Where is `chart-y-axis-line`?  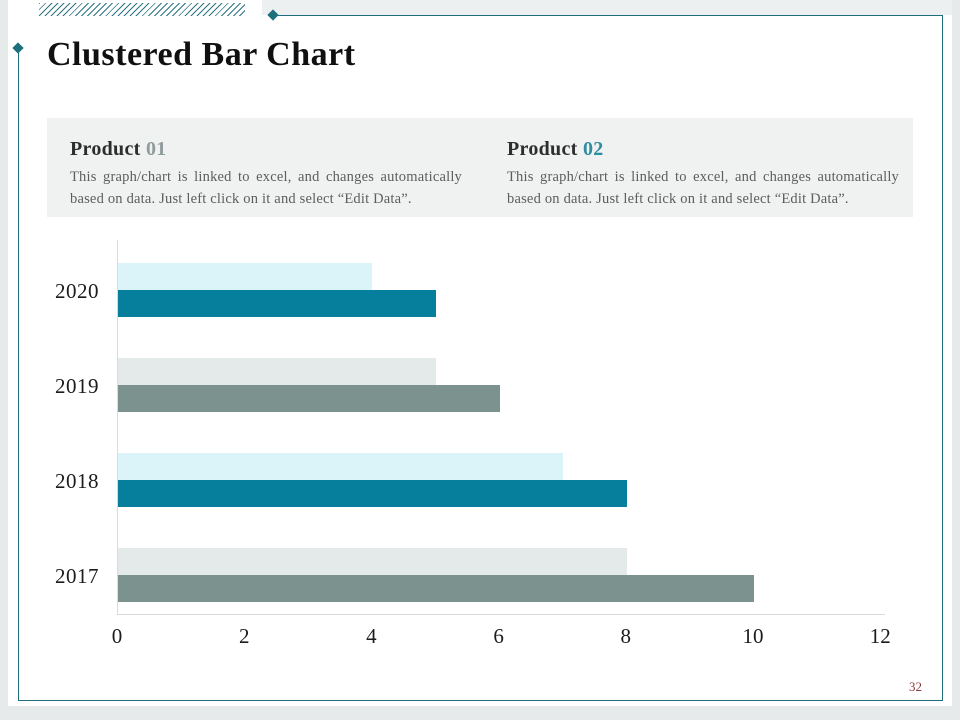
chart-y-axis-line is located at coordinates (117, 427).